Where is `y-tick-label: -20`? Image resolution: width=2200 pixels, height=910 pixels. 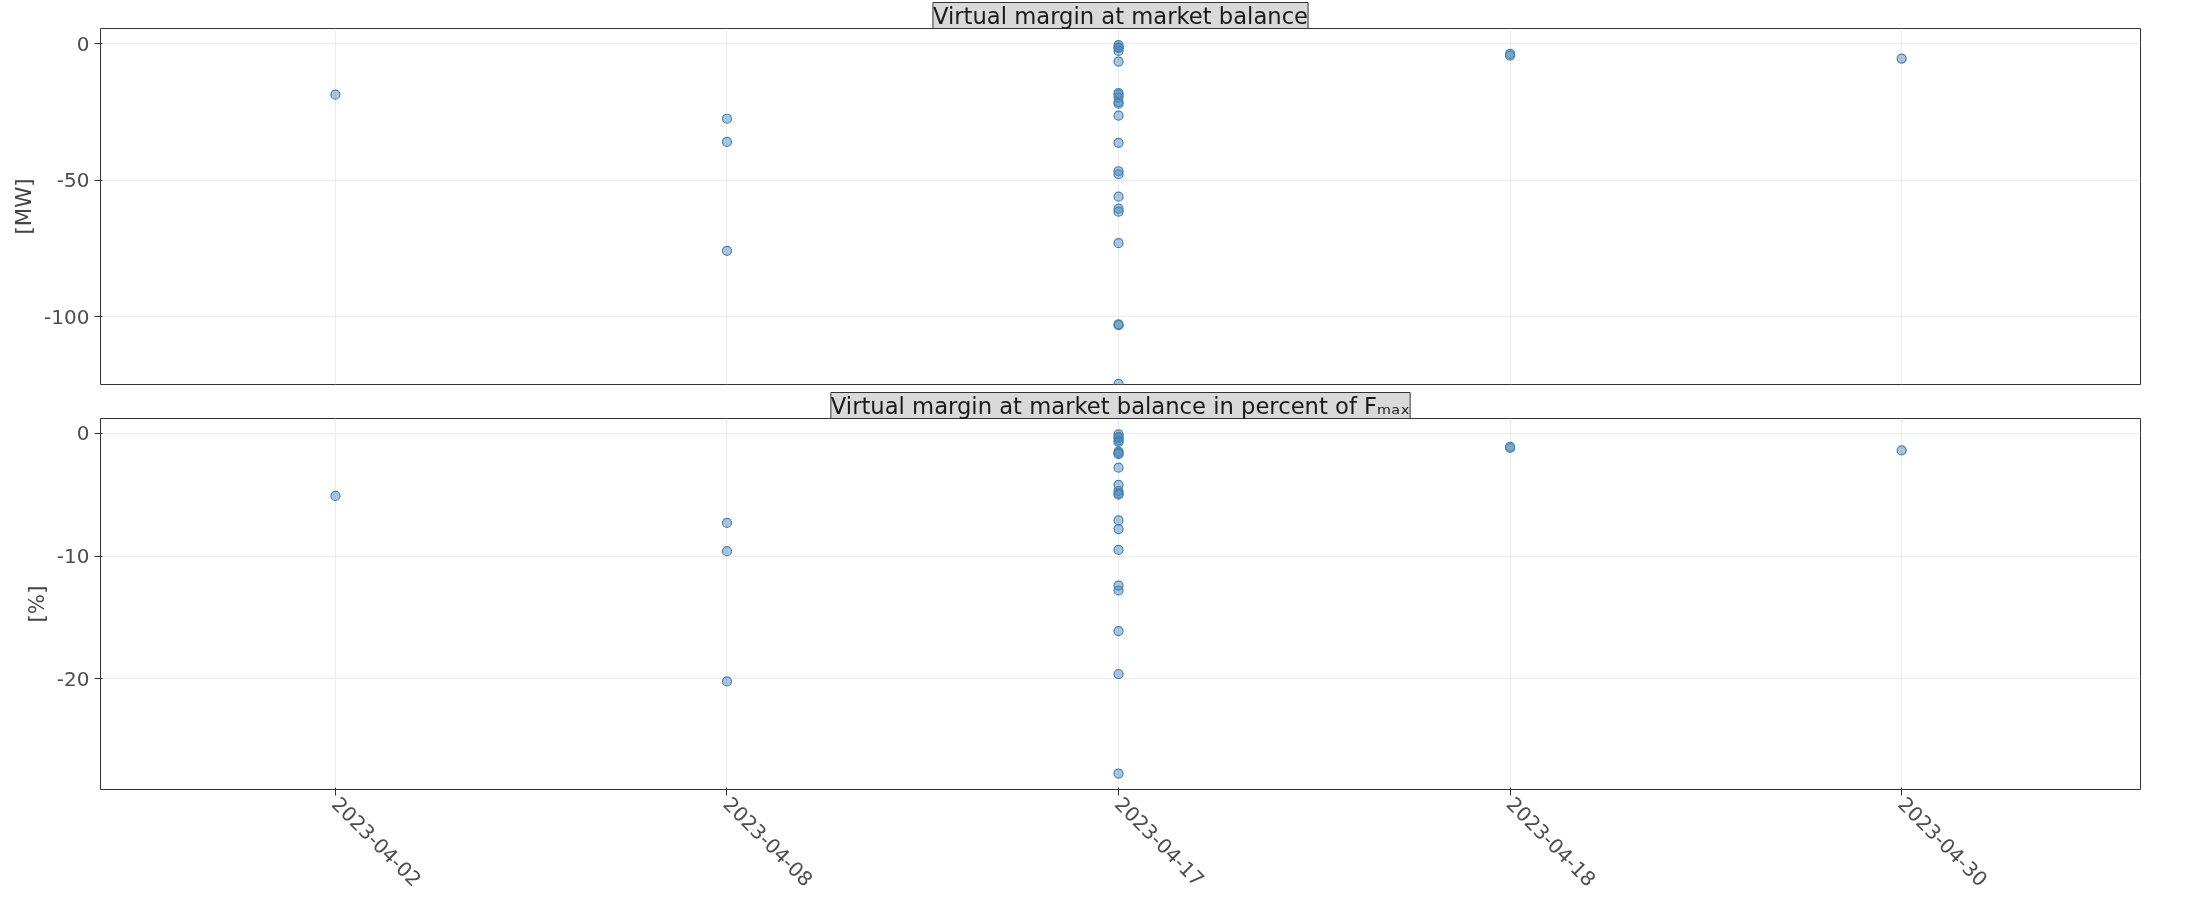 y-tick-label: -20 is located at coordinates (73, 678).